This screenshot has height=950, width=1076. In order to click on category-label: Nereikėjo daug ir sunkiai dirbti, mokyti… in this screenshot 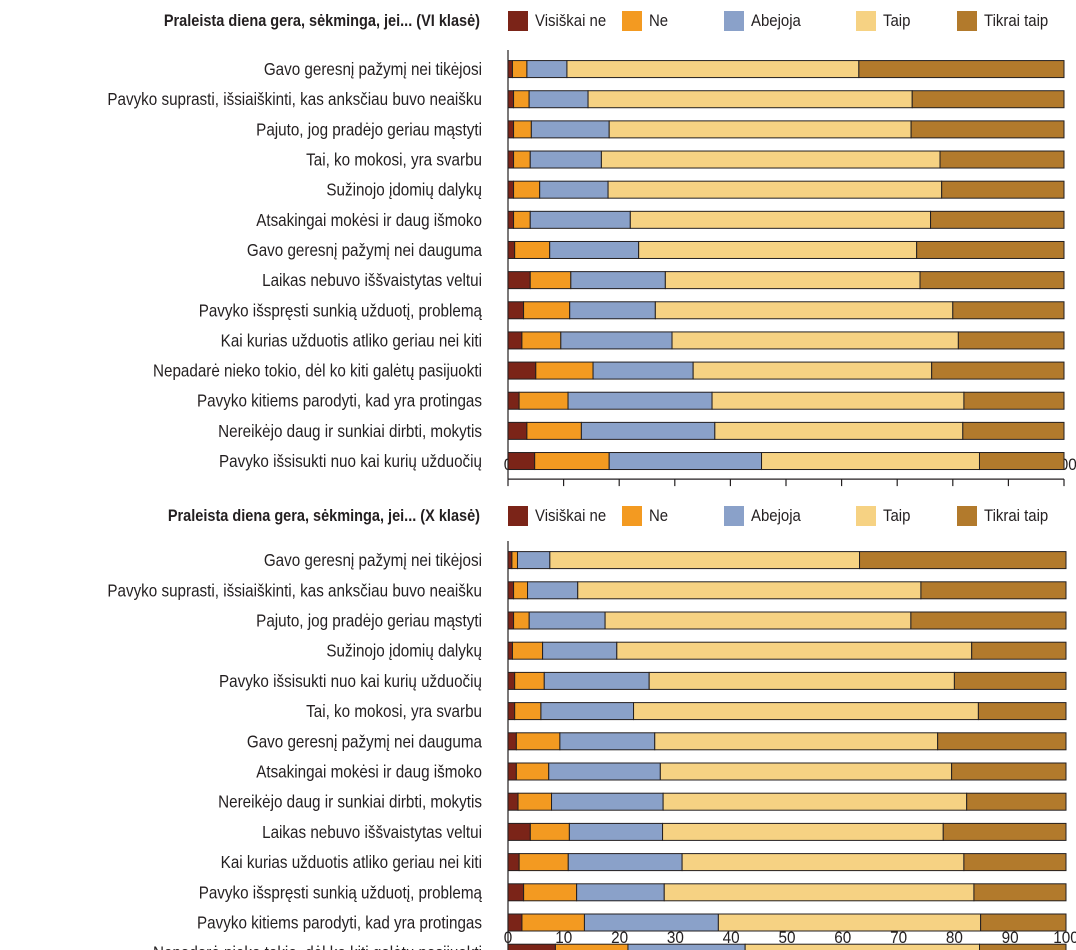, I will do `click(350, 802)`.